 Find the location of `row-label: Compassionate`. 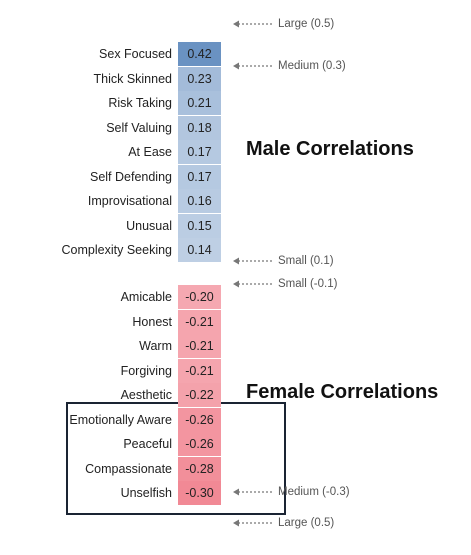

row-label: Compassionate is located at coordinates (128, 468).